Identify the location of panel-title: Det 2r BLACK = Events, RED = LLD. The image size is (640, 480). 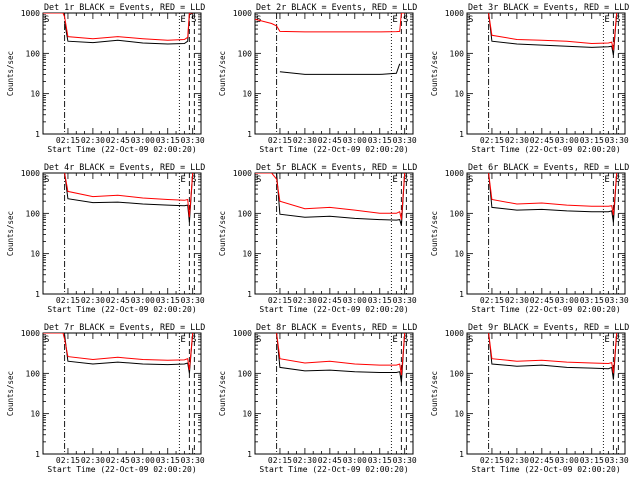
(336, 7).